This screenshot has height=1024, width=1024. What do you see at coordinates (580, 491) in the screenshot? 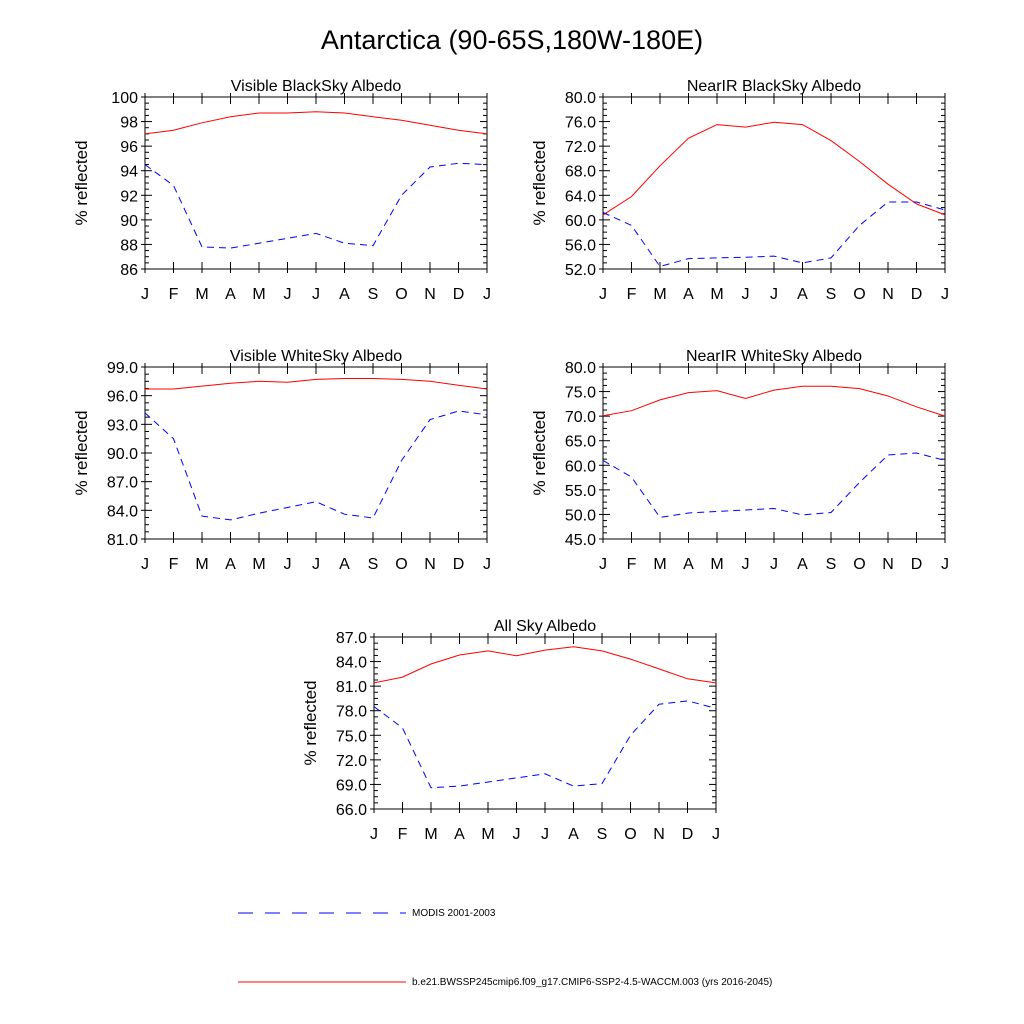
I see `y-tick-label: 55.0` at bounding box center [580, 491].